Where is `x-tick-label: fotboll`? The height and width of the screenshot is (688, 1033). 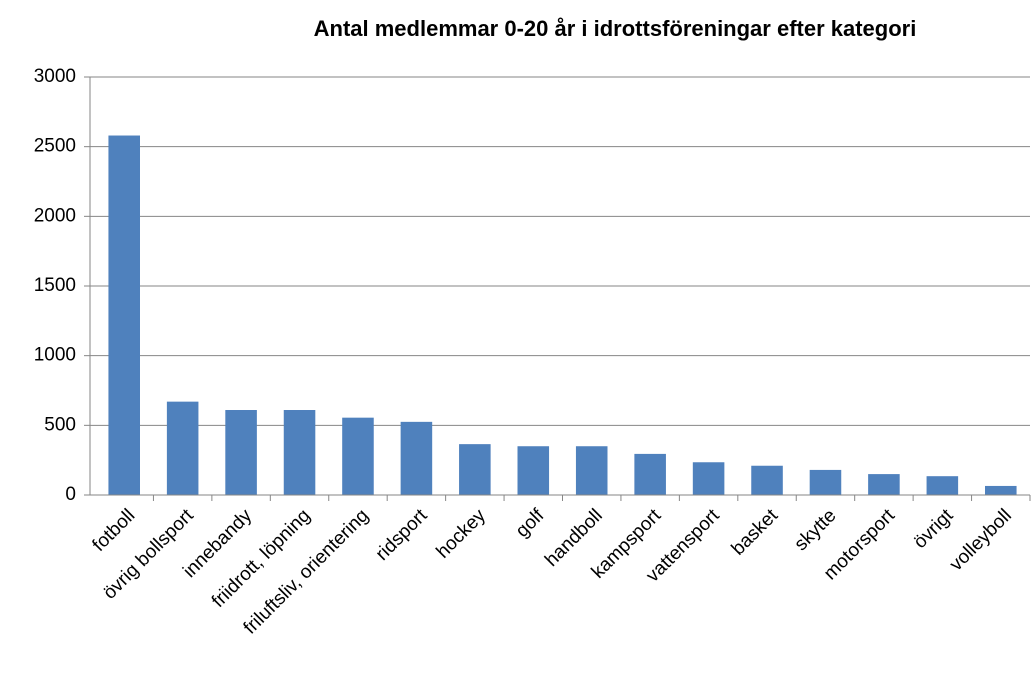 x-tick-label: fotboll is located at coordinates (114, 530).